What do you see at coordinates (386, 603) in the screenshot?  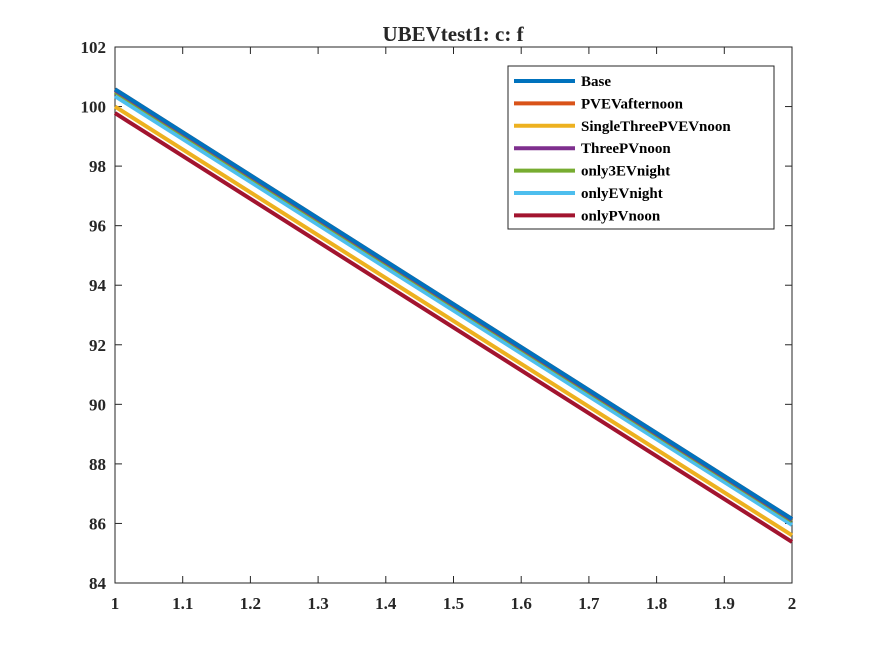 I see `x-tick-label: 1.4` at bounding box center [386, 603].